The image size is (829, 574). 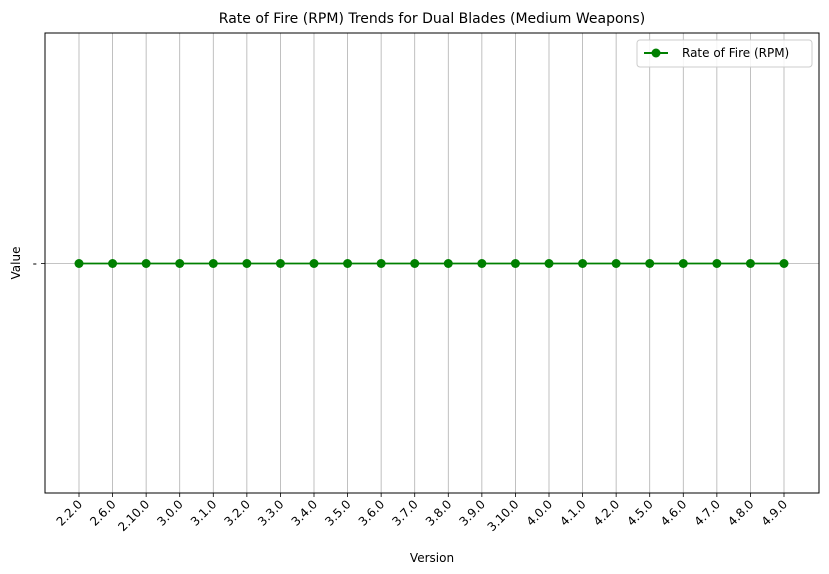 I want to click on x-tick-label: 4.5.0, so click(x=639, y=512).